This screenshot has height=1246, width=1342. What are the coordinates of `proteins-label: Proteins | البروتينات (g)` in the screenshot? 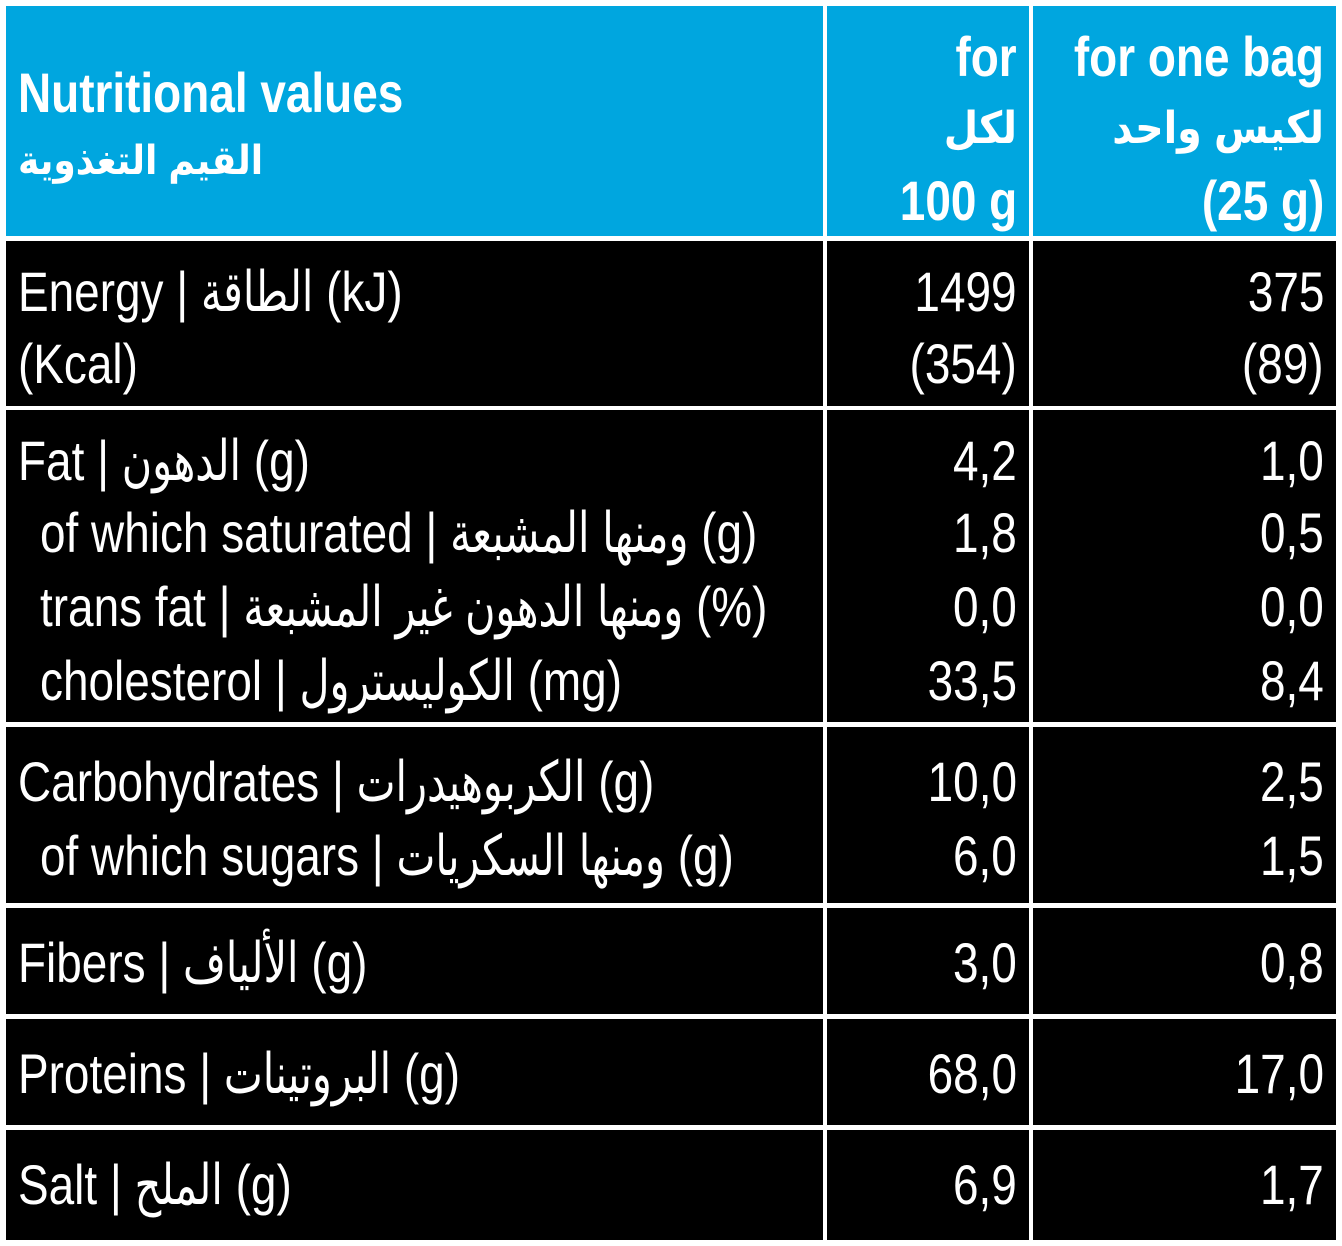 It's located at (239, 1073).